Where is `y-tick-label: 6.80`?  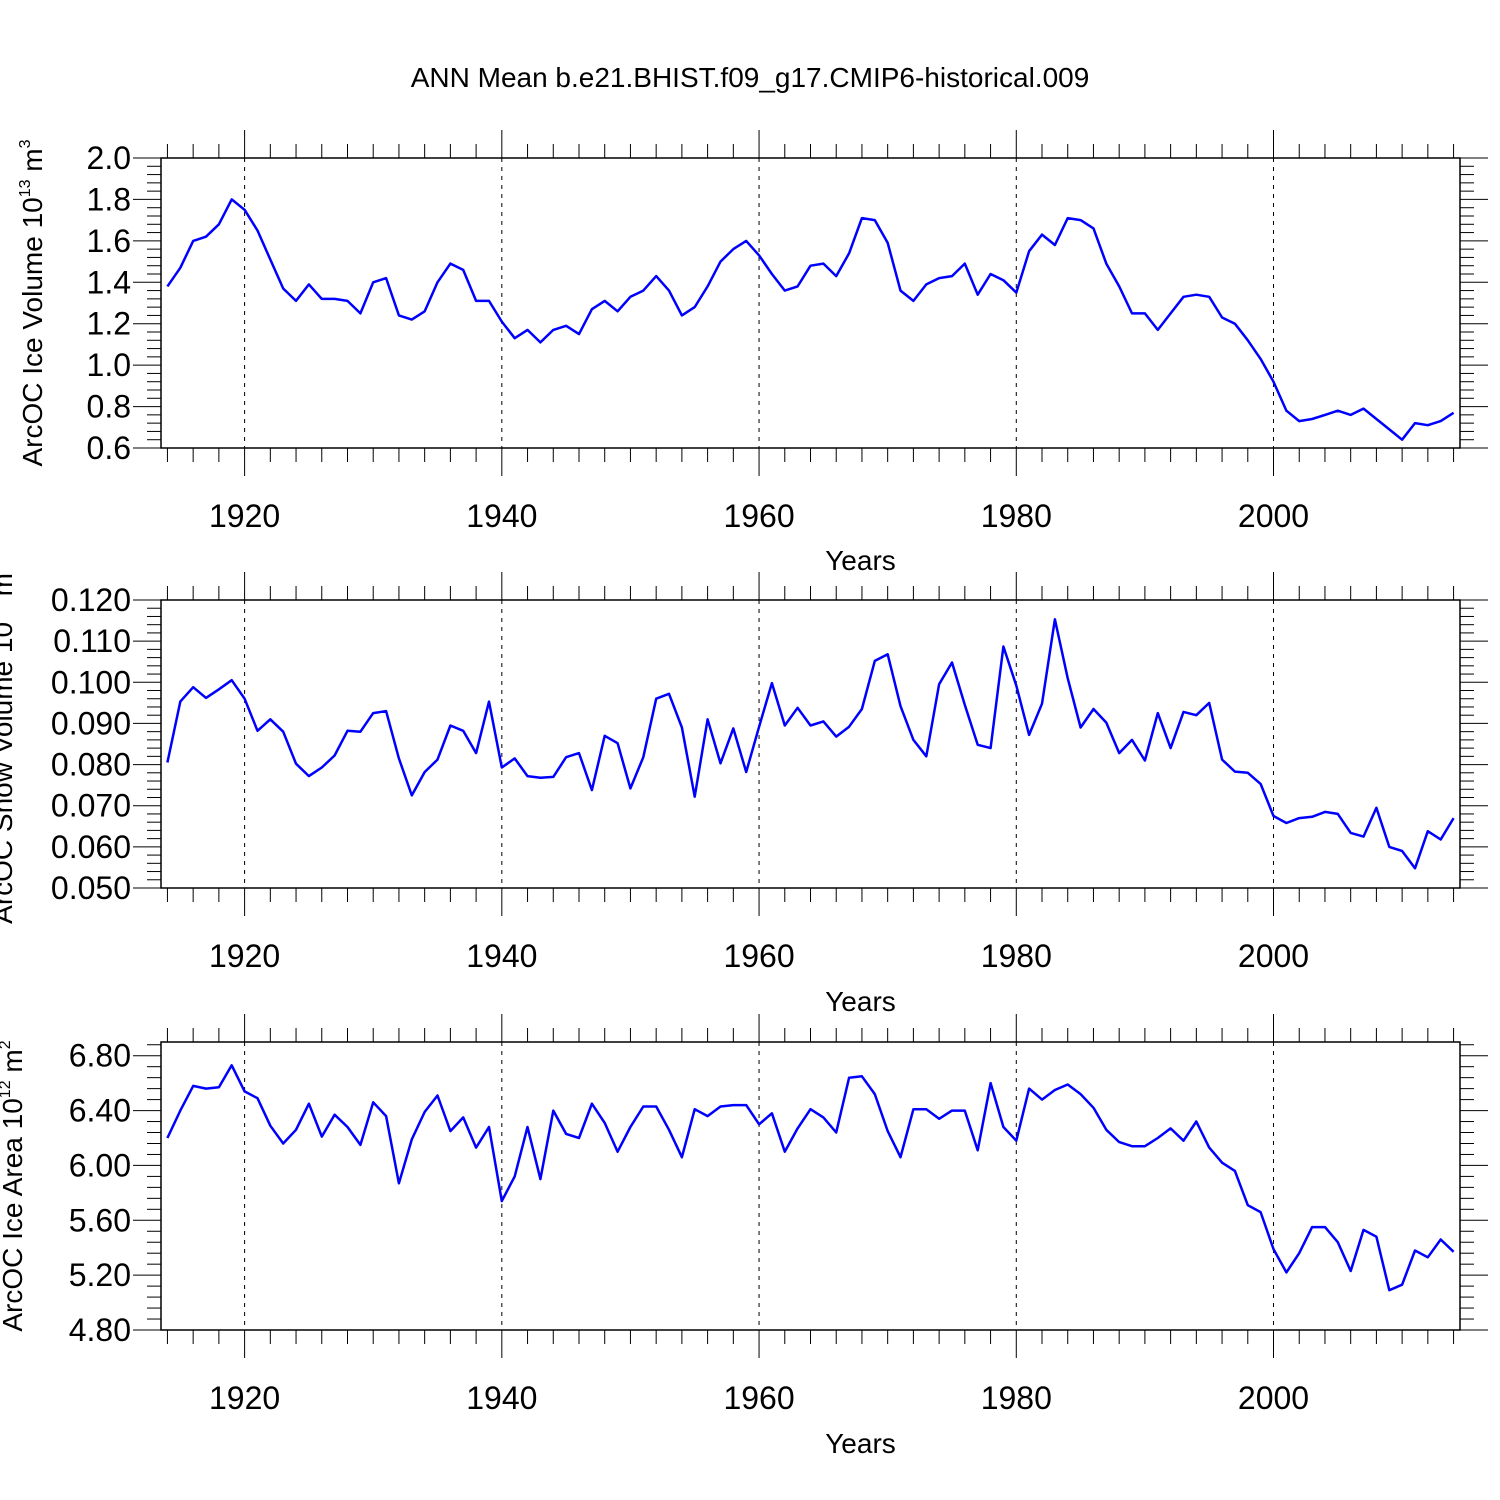 y-tick-label: 6.80 is located at coordinates (100, 1056).